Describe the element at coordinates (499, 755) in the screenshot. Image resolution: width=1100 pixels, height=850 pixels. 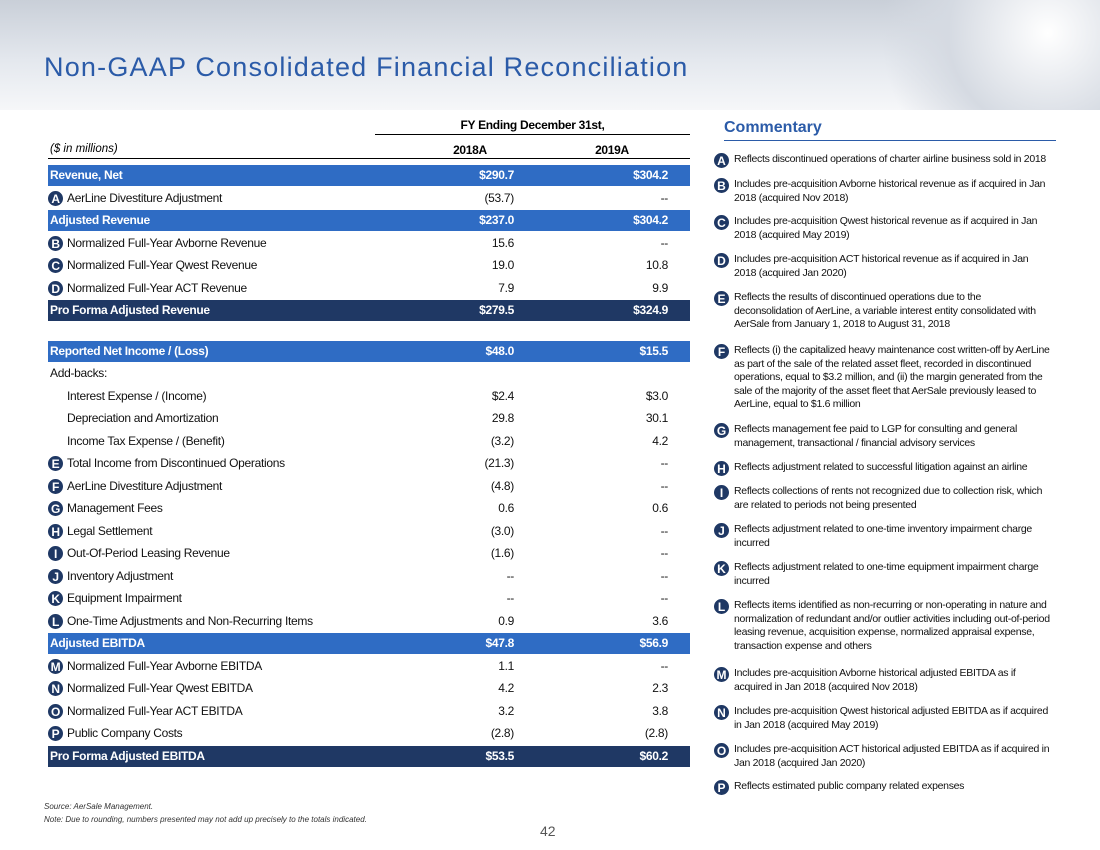
I see `row-value: $53.5` at that location.